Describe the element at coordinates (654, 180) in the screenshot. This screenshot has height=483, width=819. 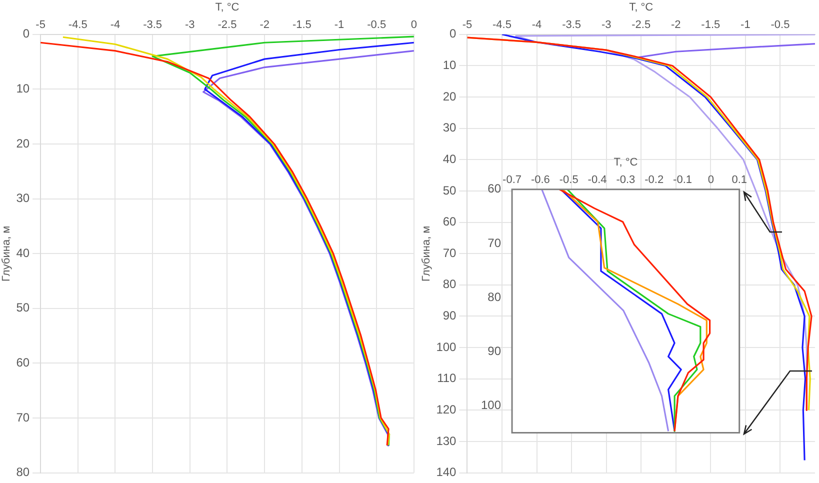
I see `x-tick-label: -0.2` at that location.